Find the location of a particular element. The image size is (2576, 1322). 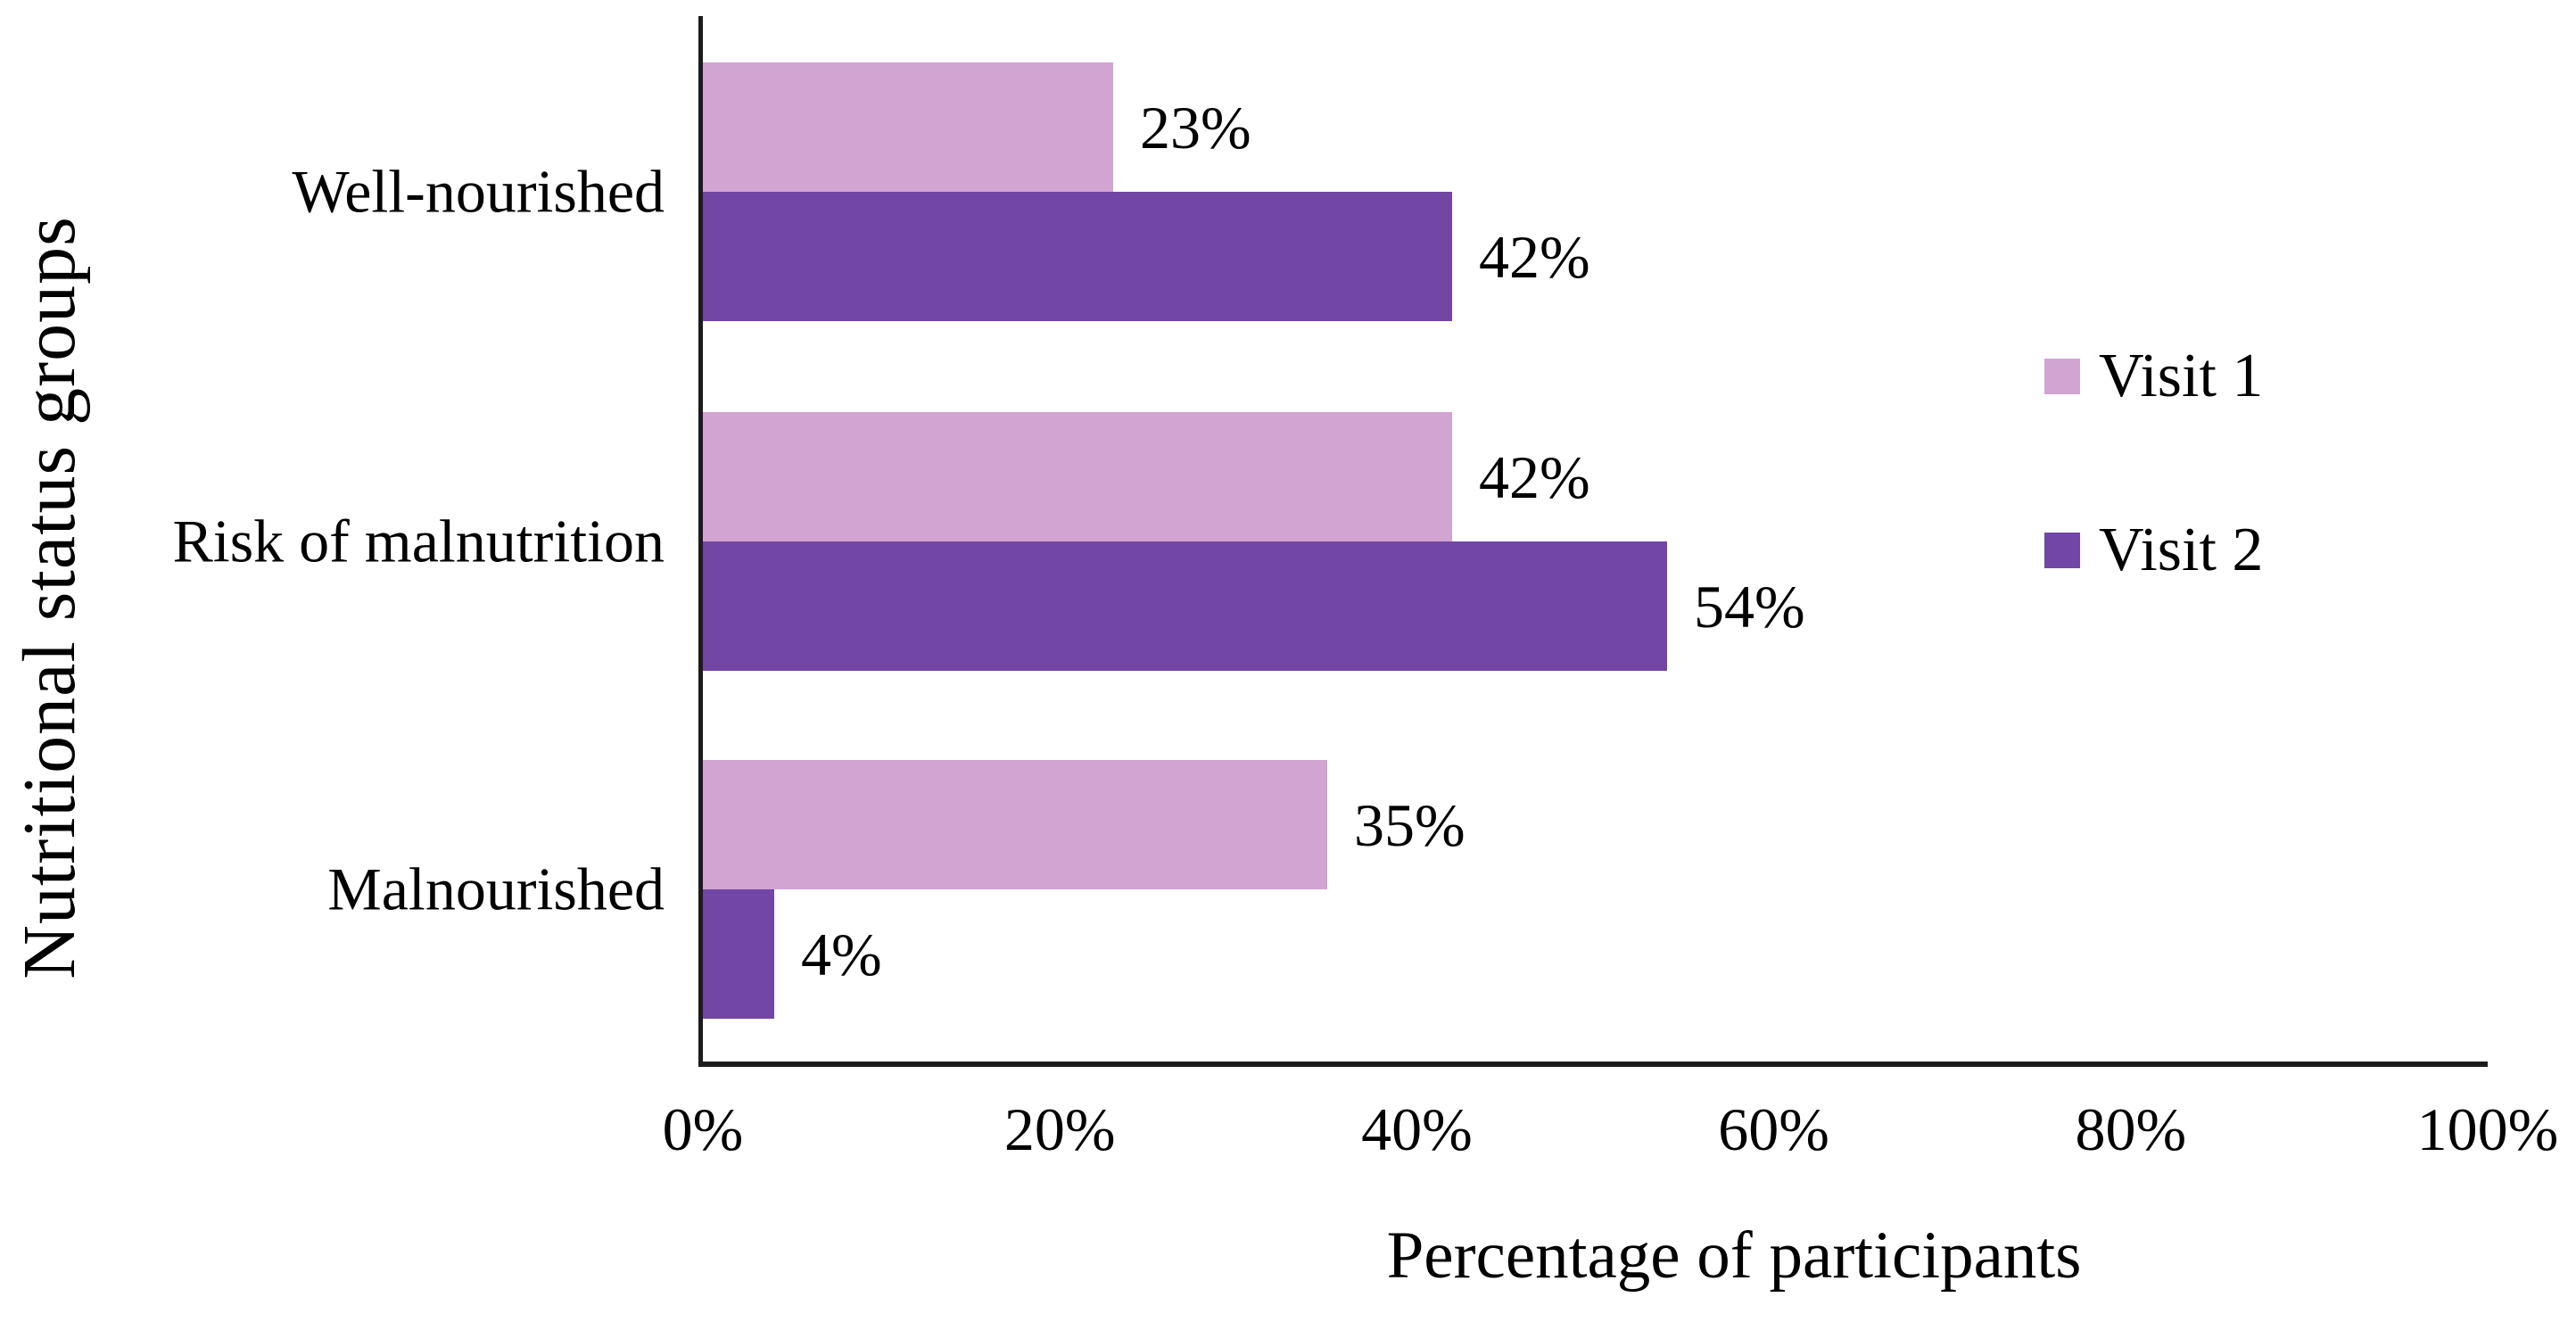

data-label-visit-1-well-nourished: 23% is located at coordinates (1195, 127).